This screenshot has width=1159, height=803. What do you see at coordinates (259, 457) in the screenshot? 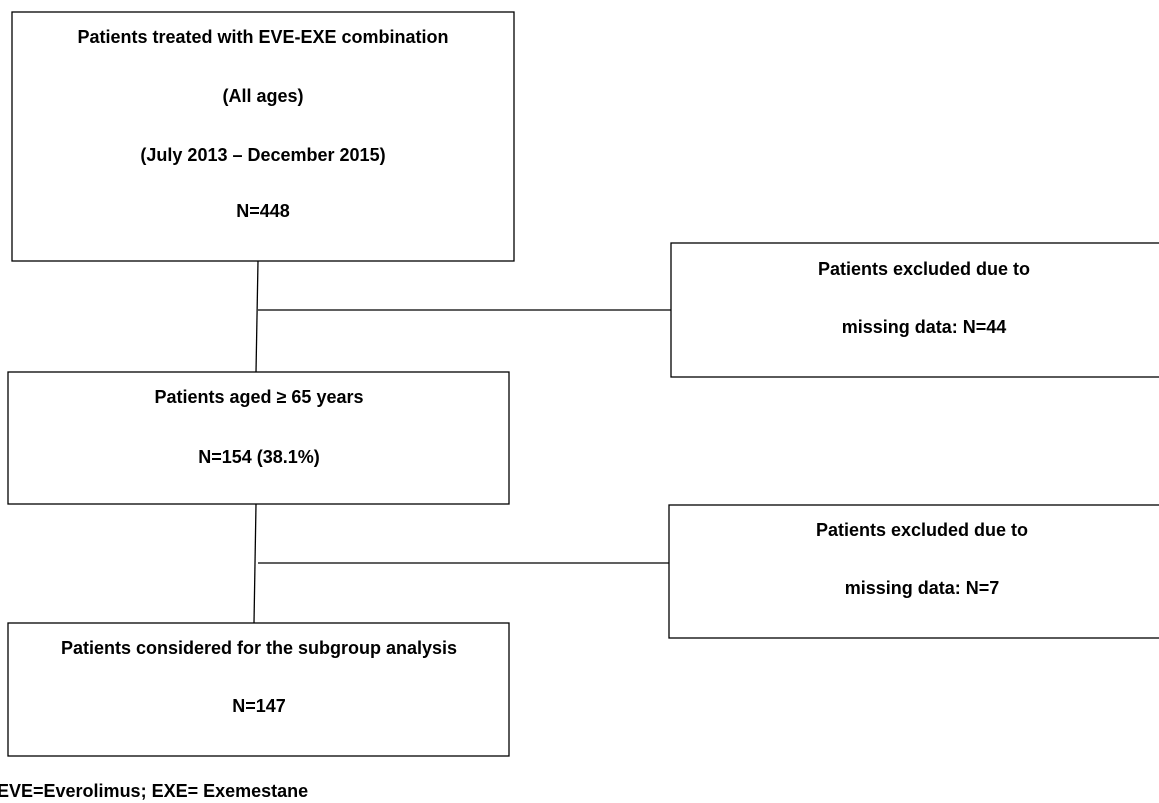
I see `box-text: N=154 (38.1%)` at bounding box center [259, 457].